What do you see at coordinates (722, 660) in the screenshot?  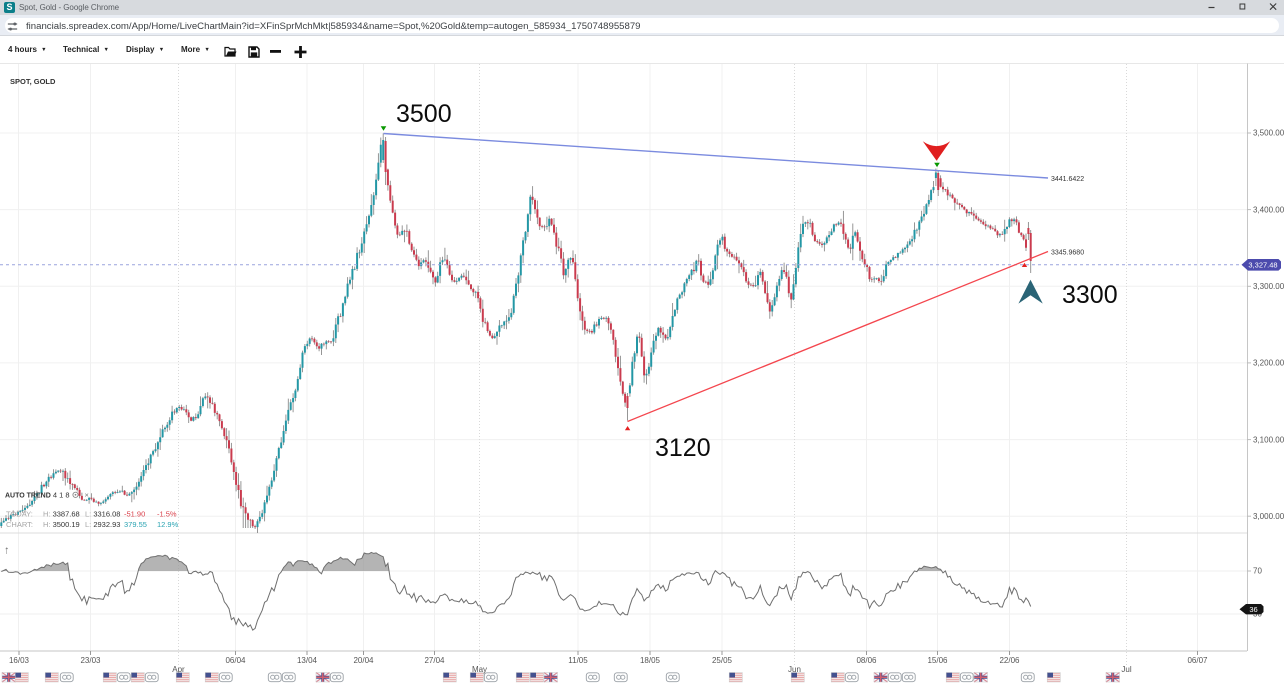 I see `svg-text: 25/05` at bounding box center [722, 660].